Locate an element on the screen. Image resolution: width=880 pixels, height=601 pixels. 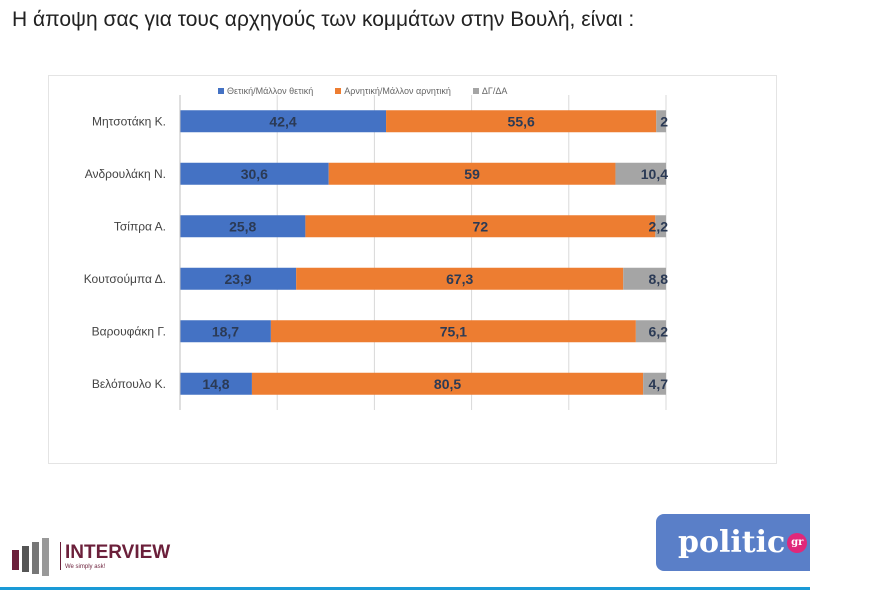
data-label: 6,2 is located at coordinates (659, 331).